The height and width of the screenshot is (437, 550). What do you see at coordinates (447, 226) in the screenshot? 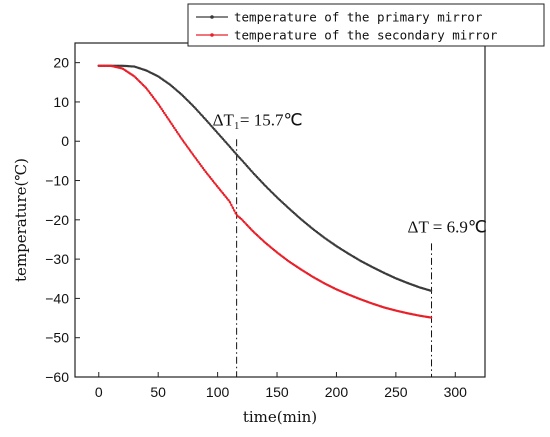
I see `delta-t-annotation: ΔT = 6.9℃` at bounding box center [447, 226].